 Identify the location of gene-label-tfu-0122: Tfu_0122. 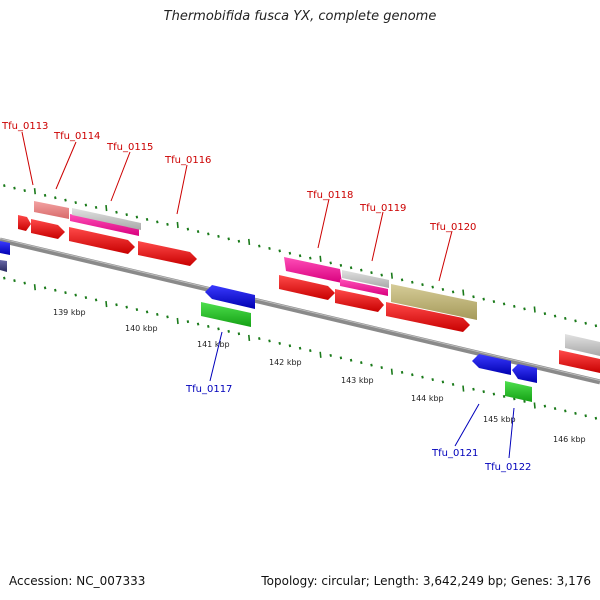
(507, 467).